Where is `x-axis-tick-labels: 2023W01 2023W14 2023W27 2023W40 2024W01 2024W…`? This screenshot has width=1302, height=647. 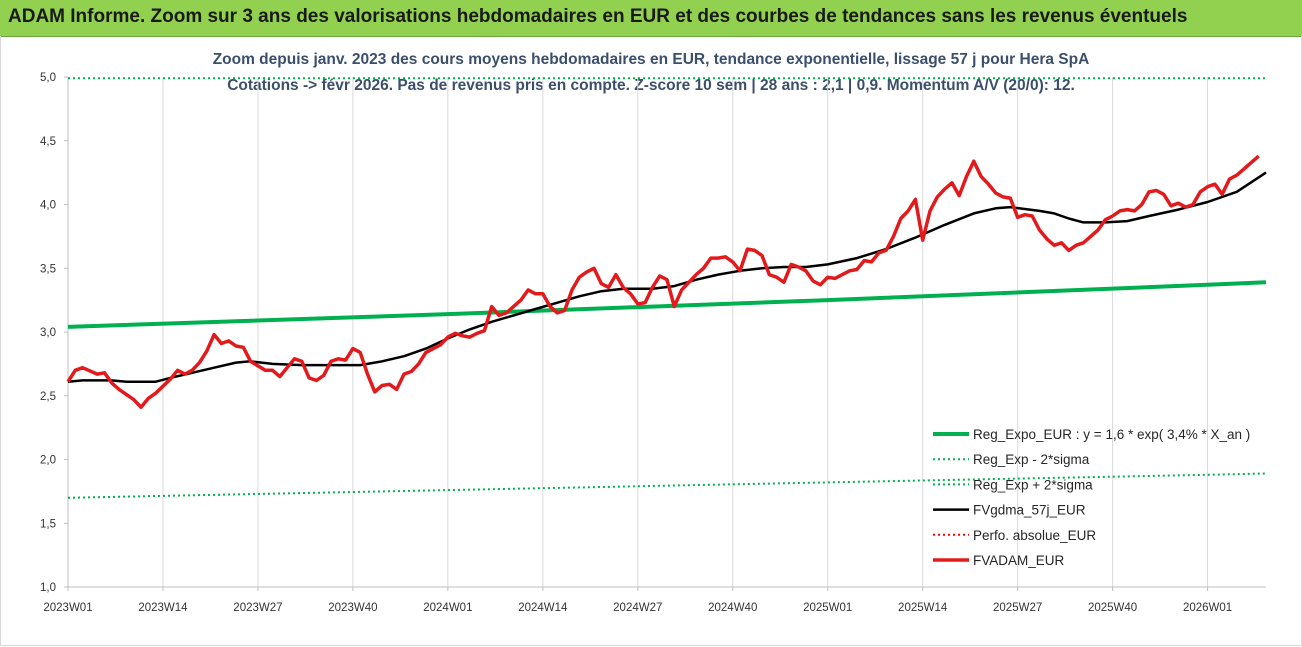 x-axis-tick-labels: 2023W01 2023W14 2023W27 2023W40 2024W01 2024W… is located at coordinates (637, 600).